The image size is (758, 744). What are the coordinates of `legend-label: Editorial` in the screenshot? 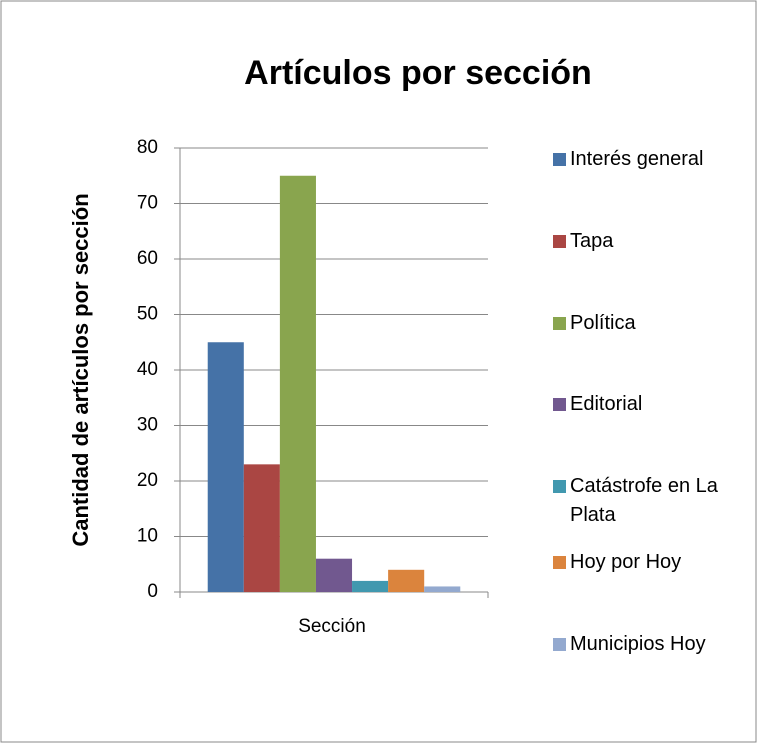 It's located at (606, 404).